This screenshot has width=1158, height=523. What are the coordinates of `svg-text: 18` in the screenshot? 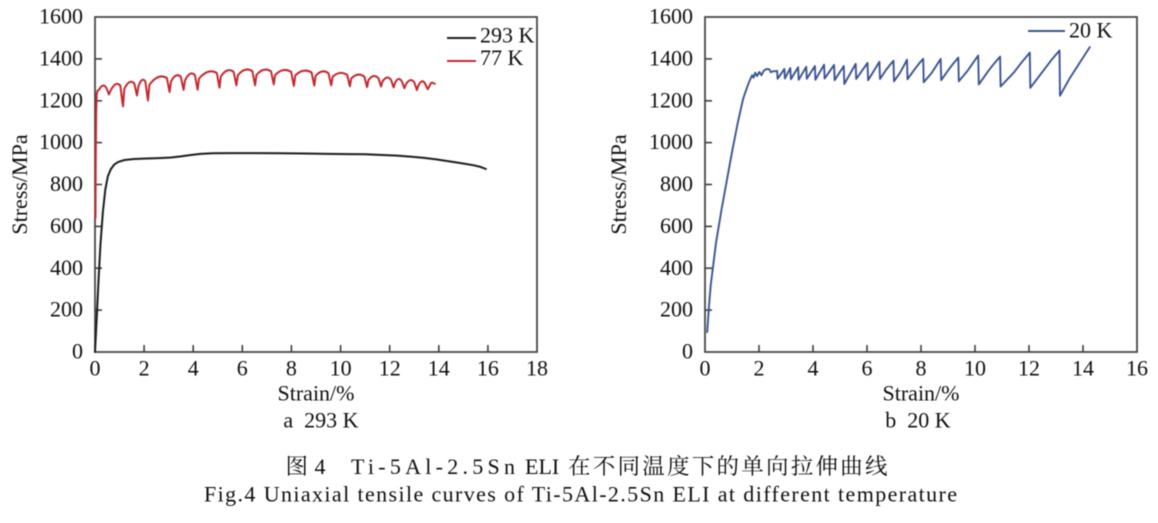 It's located at (537, 368).